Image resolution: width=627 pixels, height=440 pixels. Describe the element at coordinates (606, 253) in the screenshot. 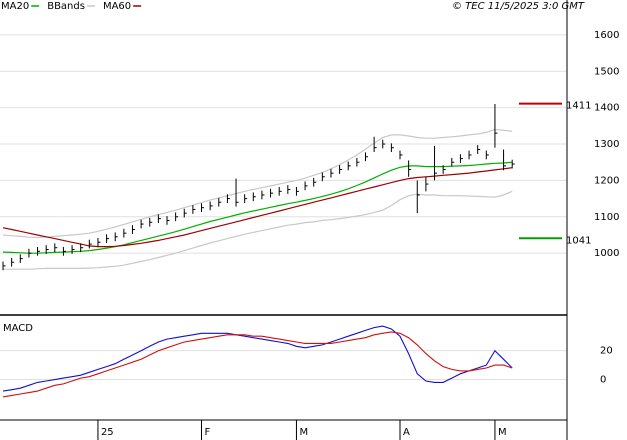

I see `y-tick-label: 1000` at that location.